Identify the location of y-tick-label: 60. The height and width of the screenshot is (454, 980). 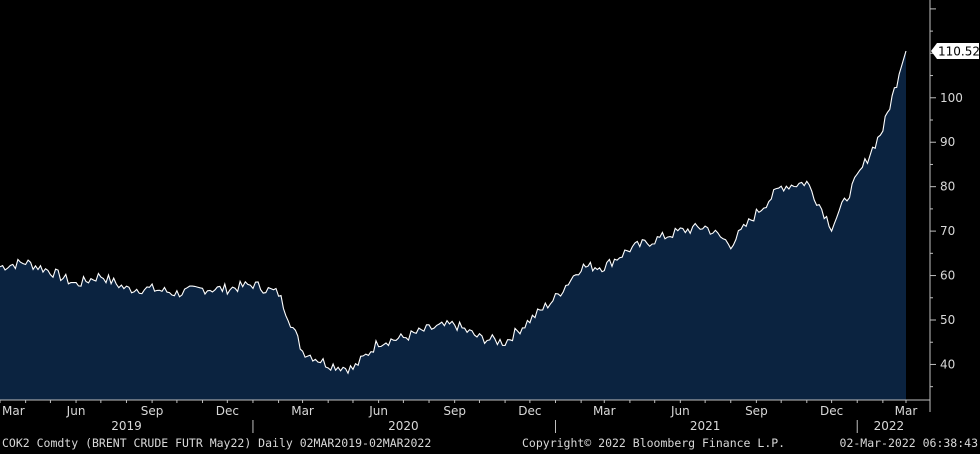
(947, 276).